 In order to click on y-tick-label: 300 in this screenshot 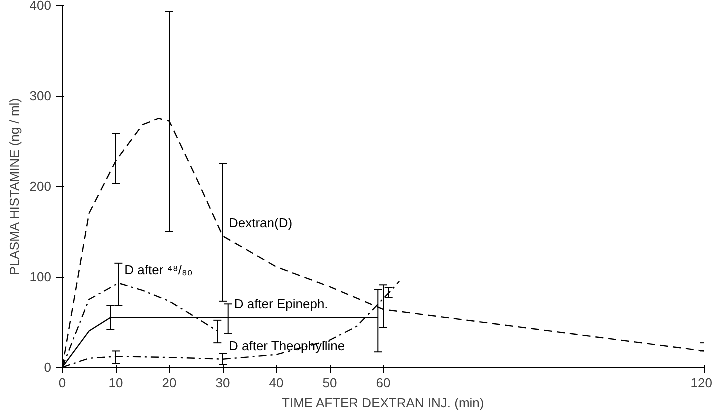, I will do `click(41, 96)`.